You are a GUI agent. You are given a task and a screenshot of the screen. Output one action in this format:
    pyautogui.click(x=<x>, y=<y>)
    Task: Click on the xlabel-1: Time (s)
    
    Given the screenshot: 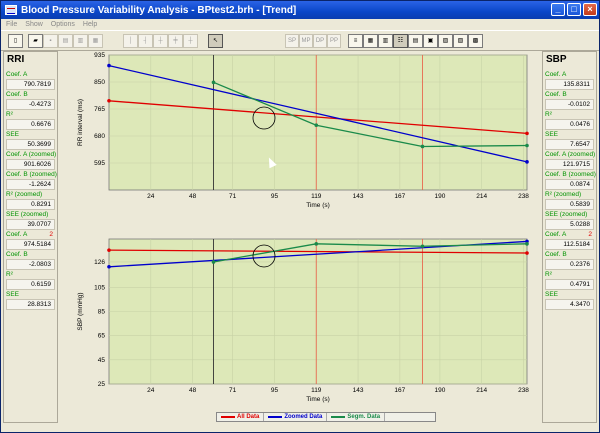 What is the action you would take?
    pyautogui.click(x=318, y=399)
    